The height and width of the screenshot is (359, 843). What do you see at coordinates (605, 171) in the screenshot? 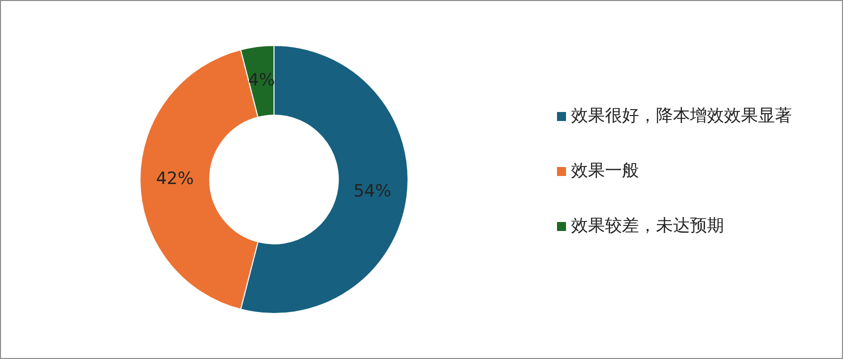
I see `legend-label: 效果一般` at bounding box center [605, 171].